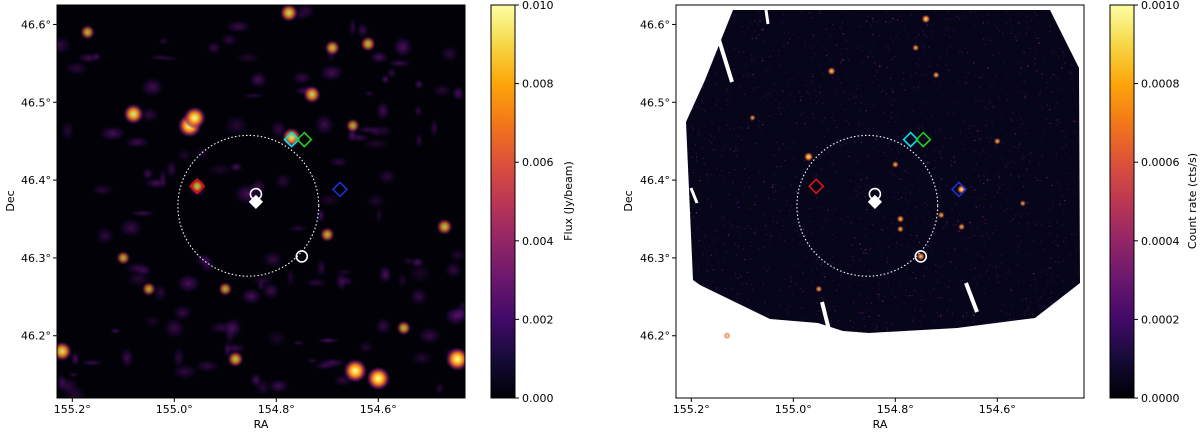 The height and width of the screenshot is (438, 1200). Describe the element at coordinates (36, 24) in the screenshot. I see `y-tick-label: 46.6°` at that location.